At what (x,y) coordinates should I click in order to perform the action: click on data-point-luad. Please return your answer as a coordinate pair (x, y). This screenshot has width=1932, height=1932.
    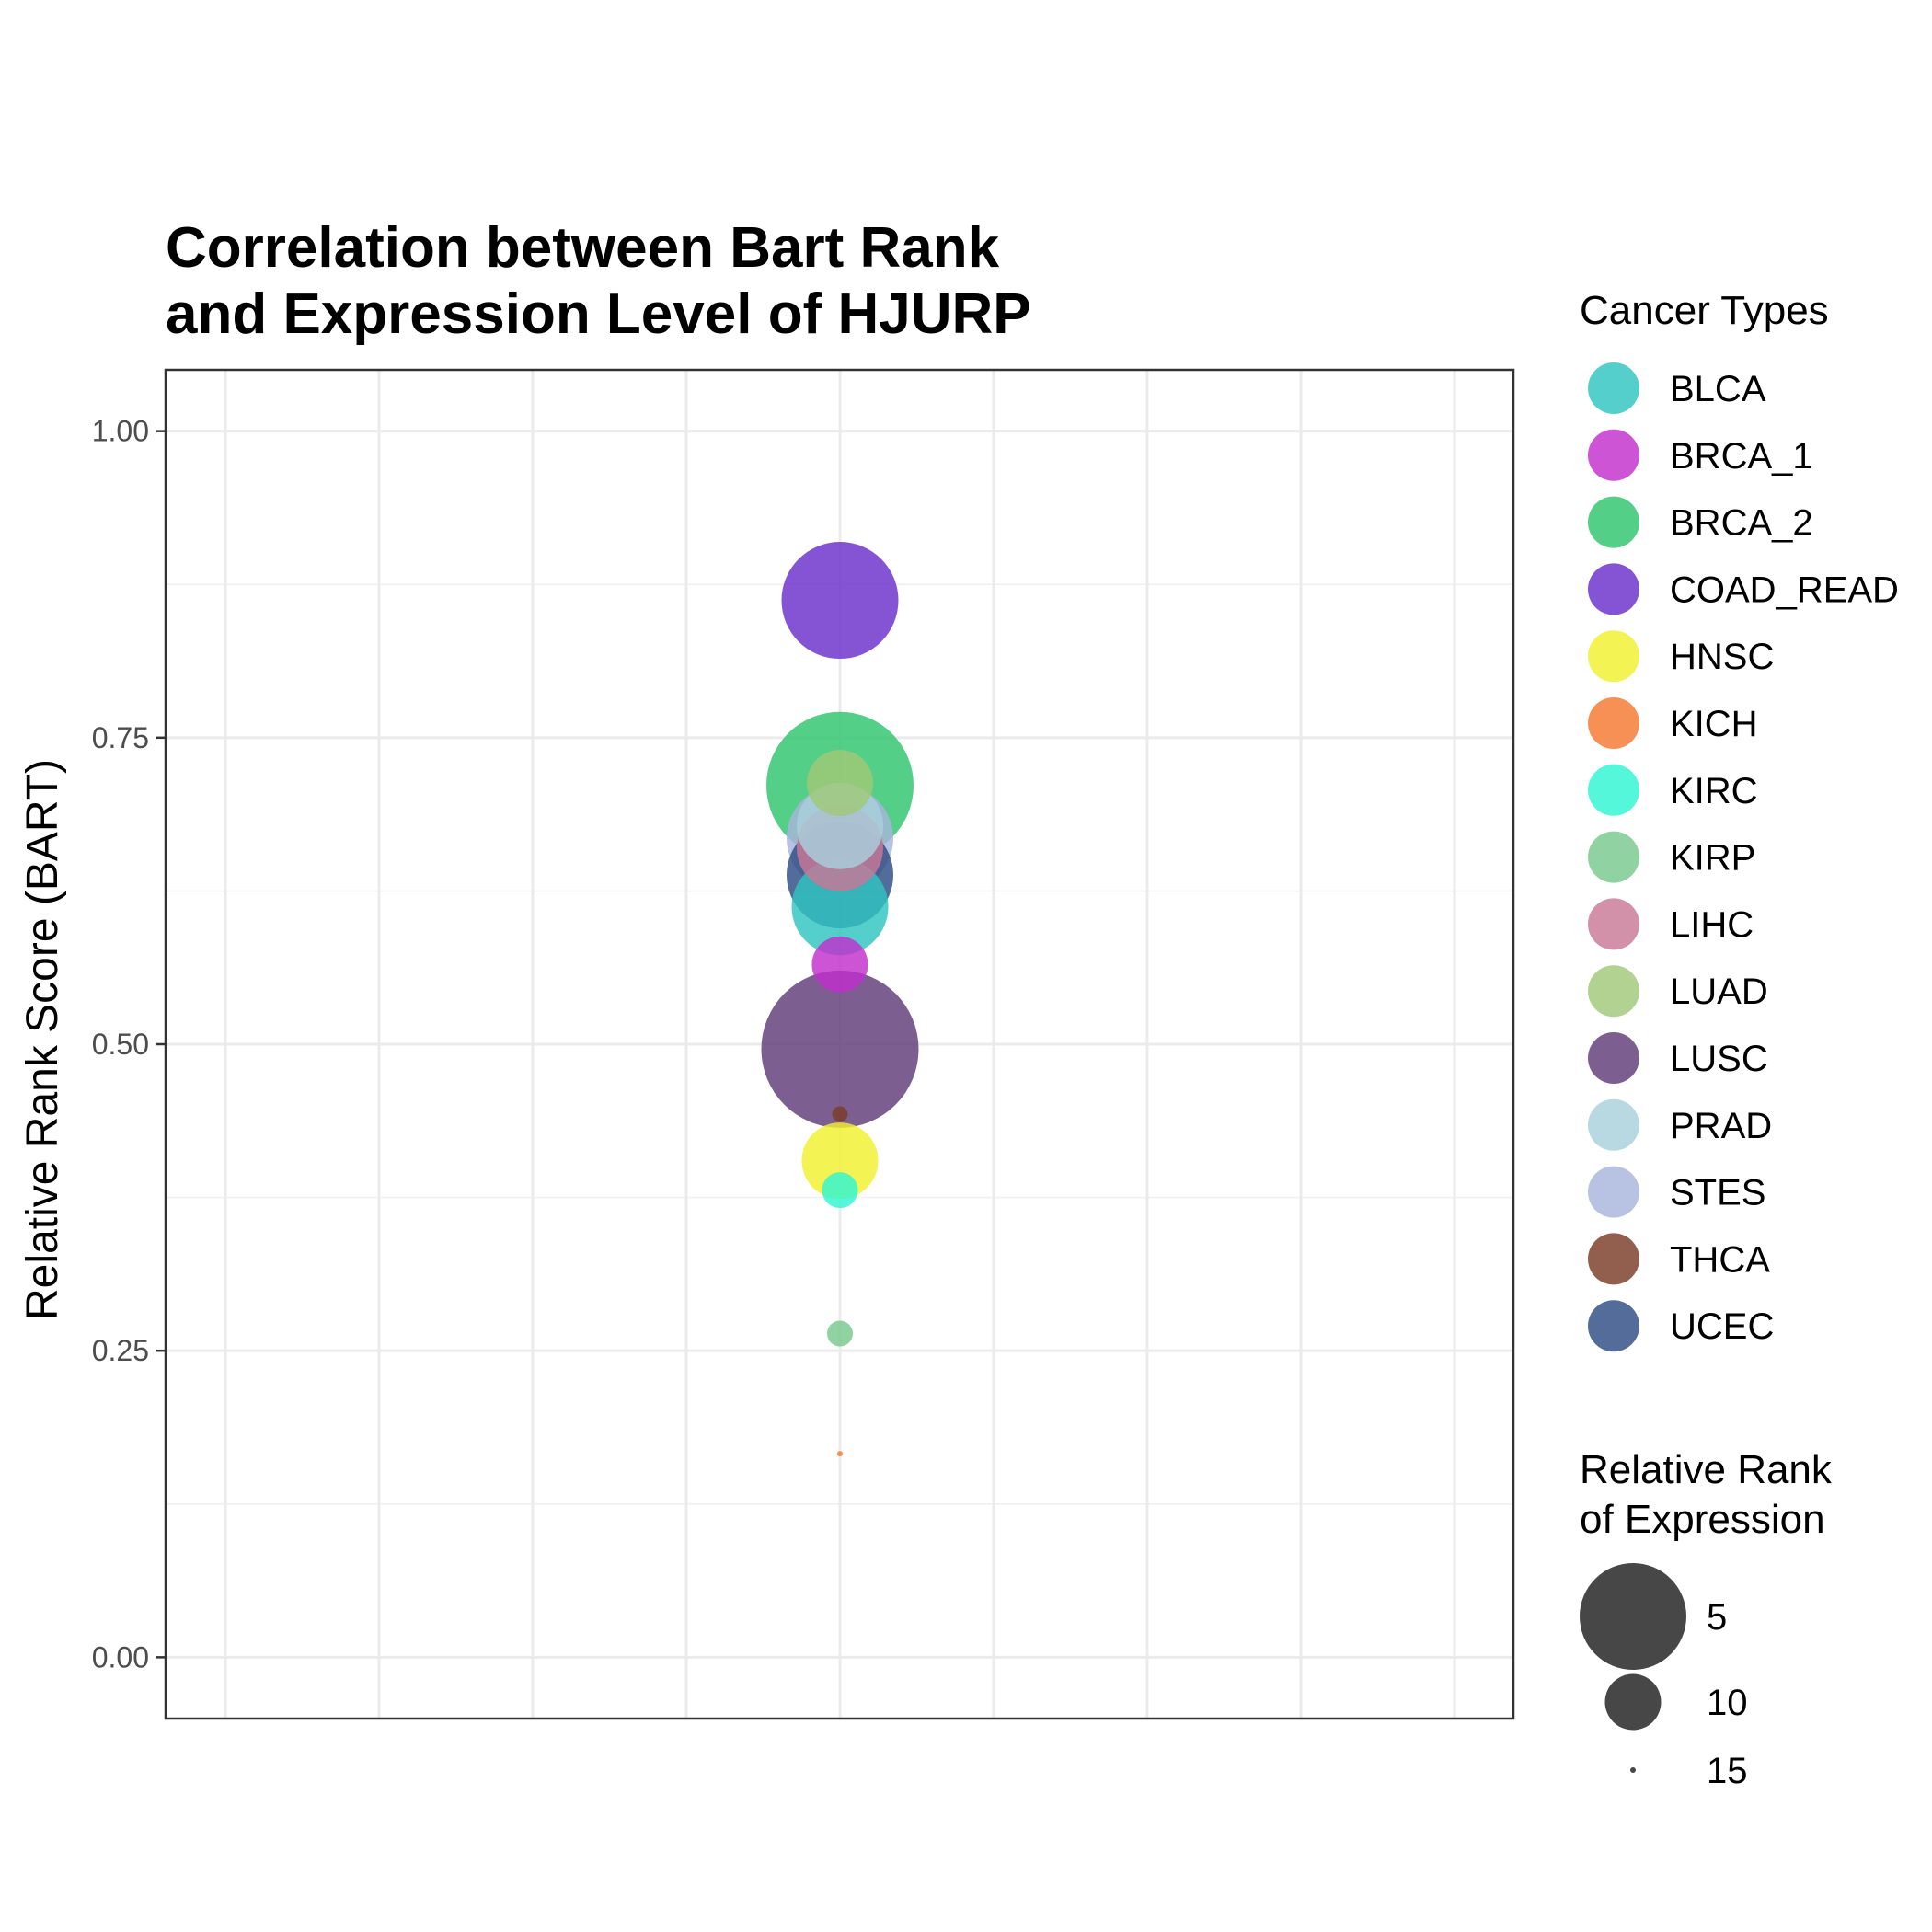
    Looking at the image, I should click on (840, 783).